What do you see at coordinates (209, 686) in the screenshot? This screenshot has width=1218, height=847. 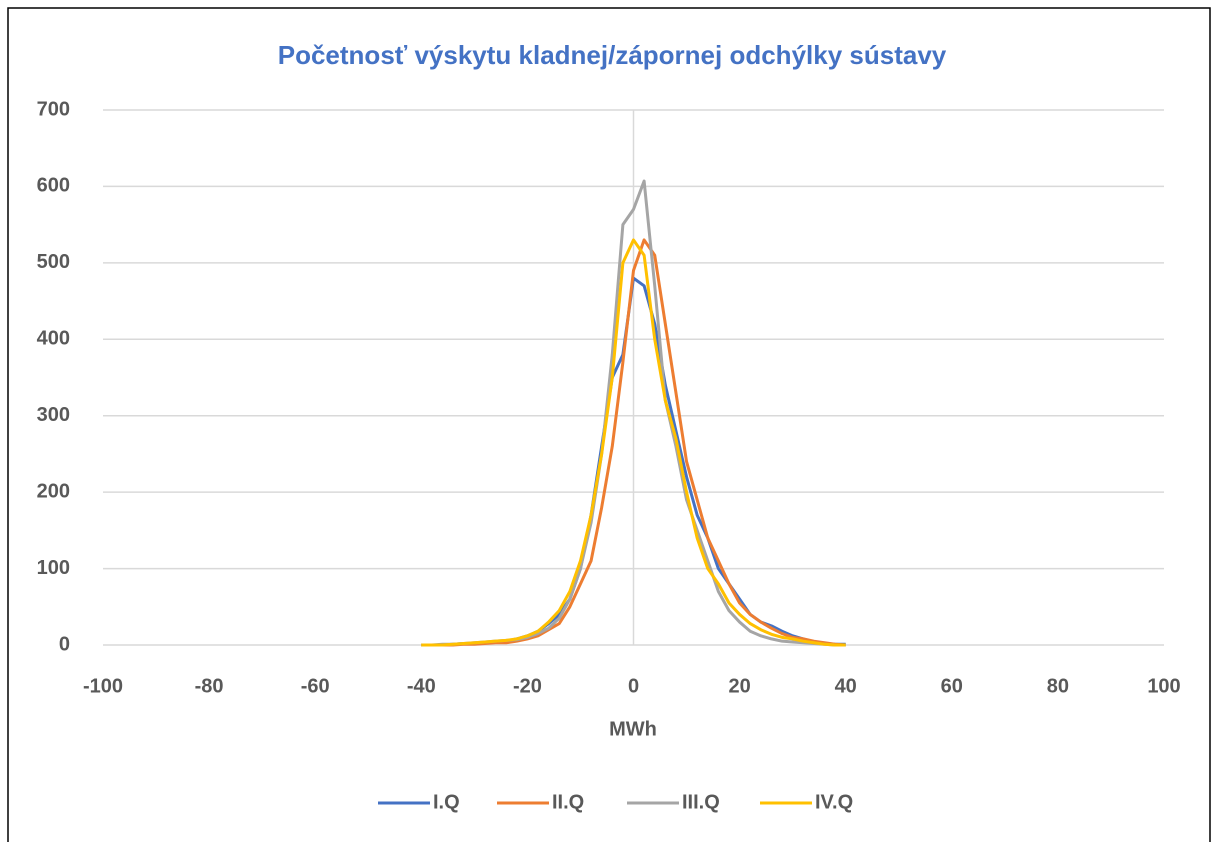 I see `x-tick-label: -80` at bounding box center [209, 686].